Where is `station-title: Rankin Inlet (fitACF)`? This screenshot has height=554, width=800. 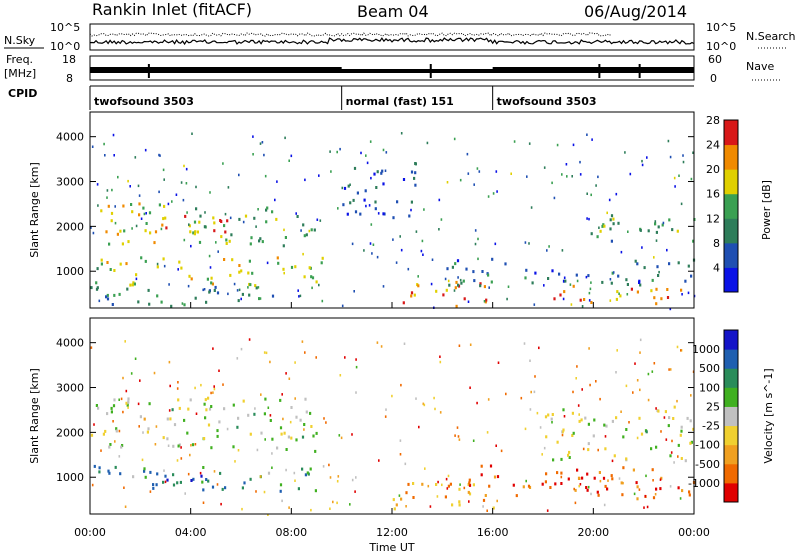 station-title: Rankin Inlet (fitACF) is located at coordinates (172, 9).